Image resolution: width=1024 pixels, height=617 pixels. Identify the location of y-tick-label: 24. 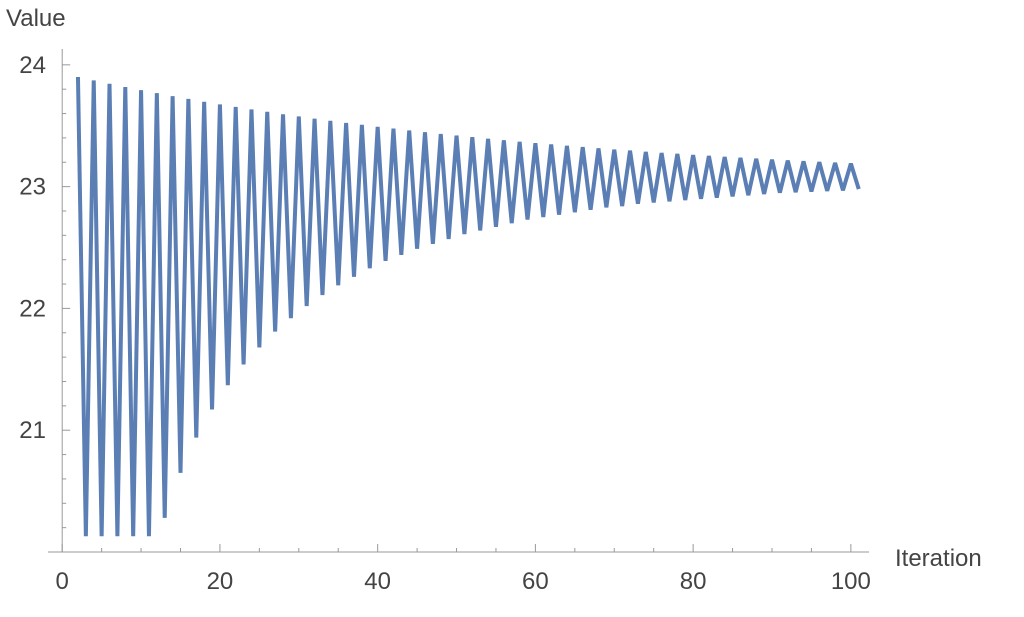
(32, 65).